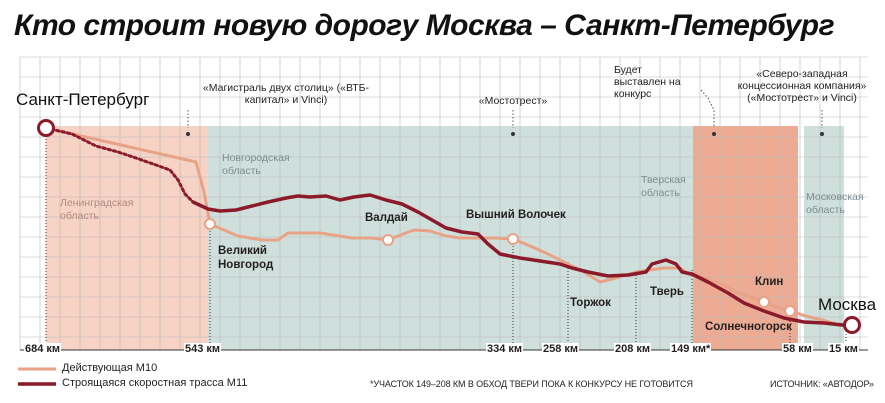 The height and width of the screenshot is (403, 885). What do you see at coordinates (748, 327) in the screenshot?
I see `city-label-solnechnogorsk: Солнечногорск` at bounding box center [748, 327].